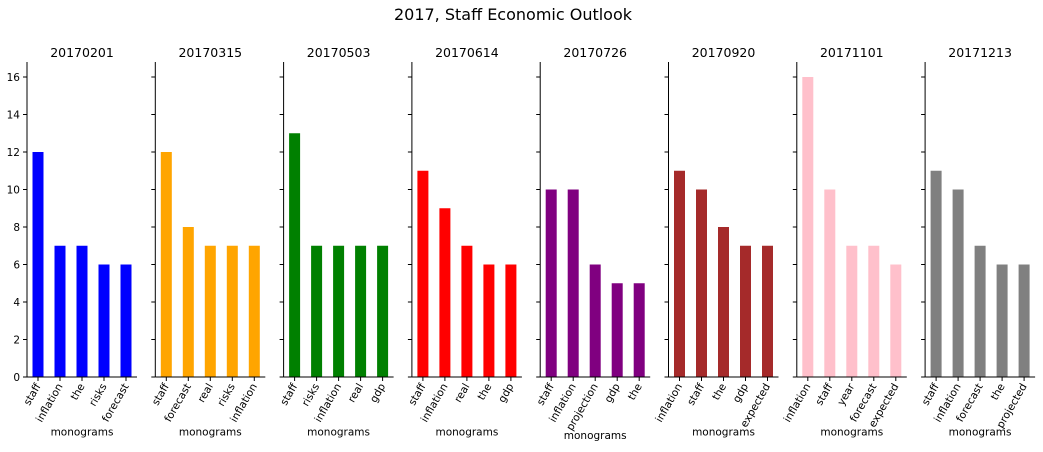  I want to click on y-tick-label: 4, so click(16, 303).